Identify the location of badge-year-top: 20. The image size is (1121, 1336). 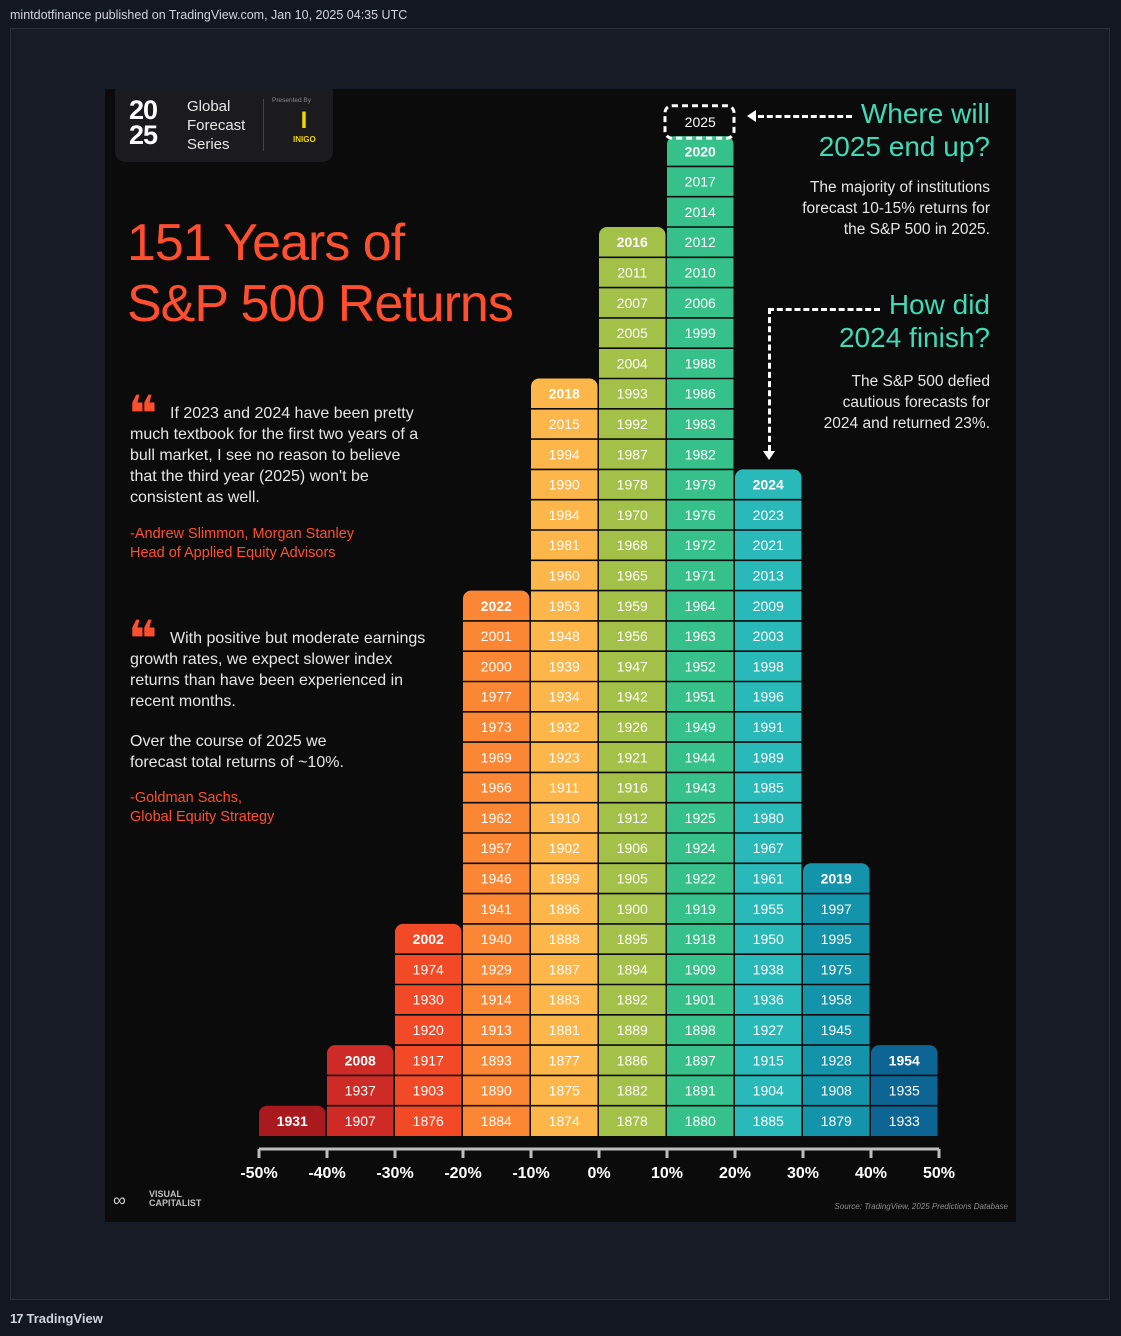
(143, 110).